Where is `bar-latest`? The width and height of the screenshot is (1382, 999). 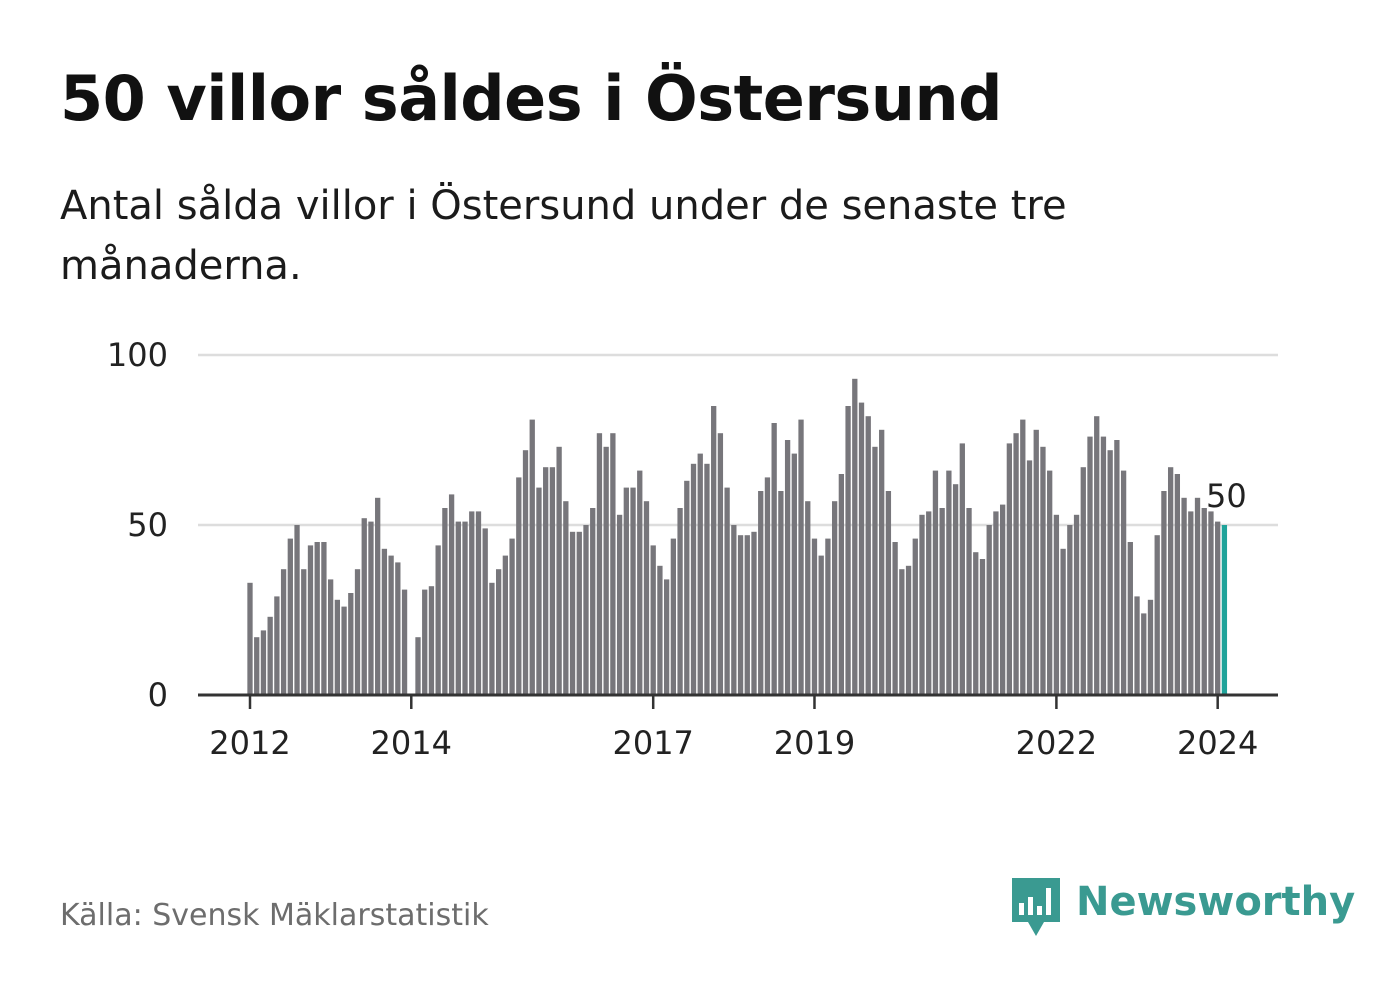 bar-latest is located at coordinates (1224, 610).